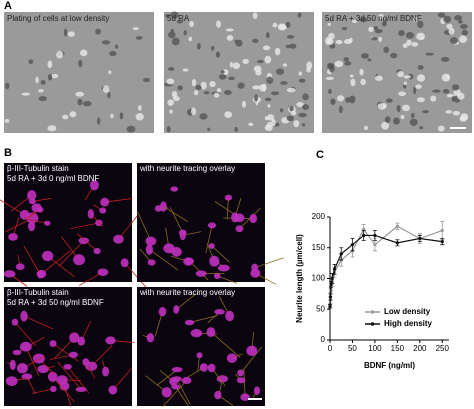 Image resolution: width=474 pixels, height=409 pixels. What do you see at coordinates (386, 270) in the screenshot?
I see `series-line` at bounding box center [386, 270].